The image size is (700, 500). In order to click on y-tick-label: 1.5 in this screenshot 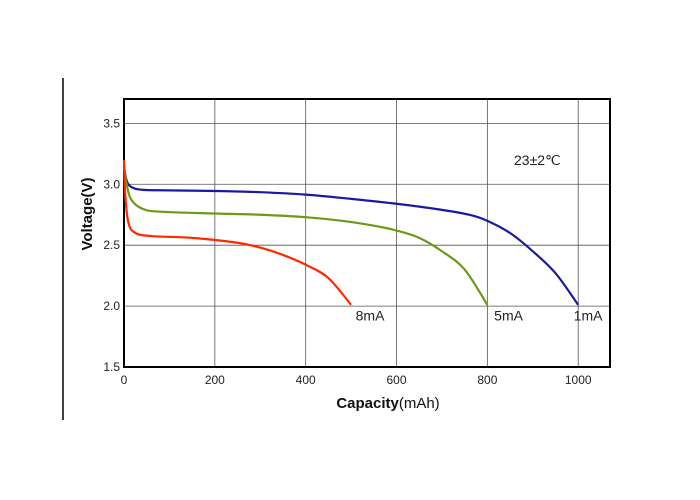, I will do `click(111, 367)`.